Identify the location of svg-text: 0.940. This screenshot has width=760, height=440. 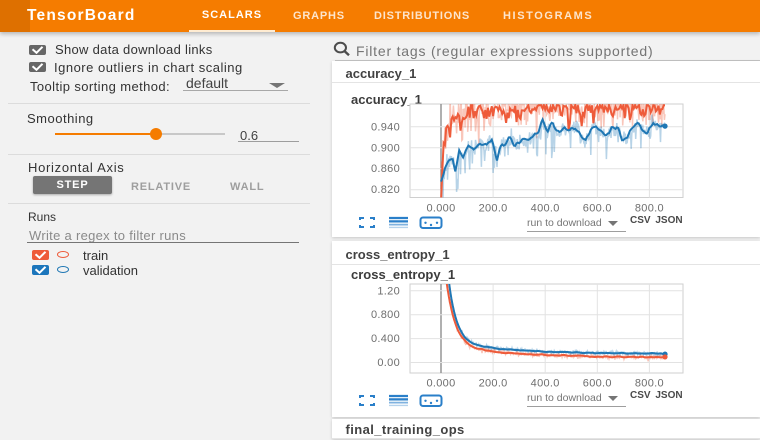
(385, 127).